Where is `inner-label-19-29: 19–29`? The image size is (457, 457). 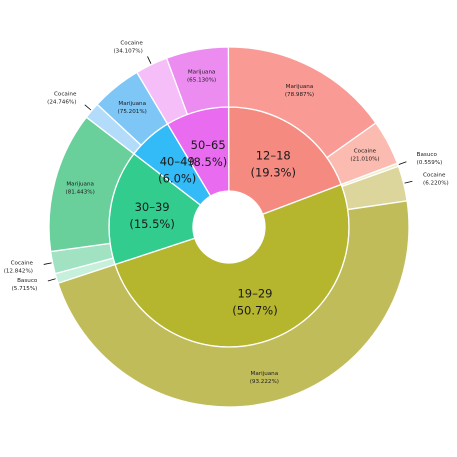
inner-label-19-29: 19–29 is located at coordinates (254, 294).